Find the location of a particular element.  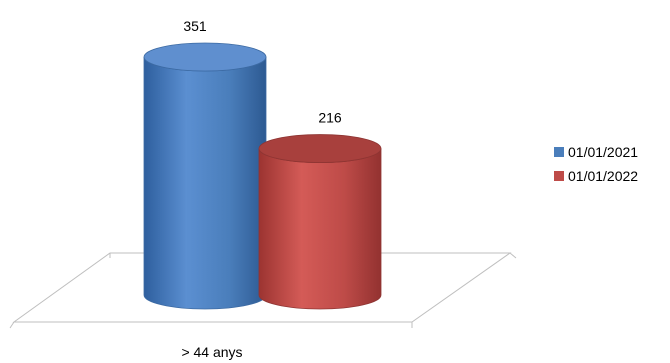

floor-edge-bl is located at coordinates (12, 325).